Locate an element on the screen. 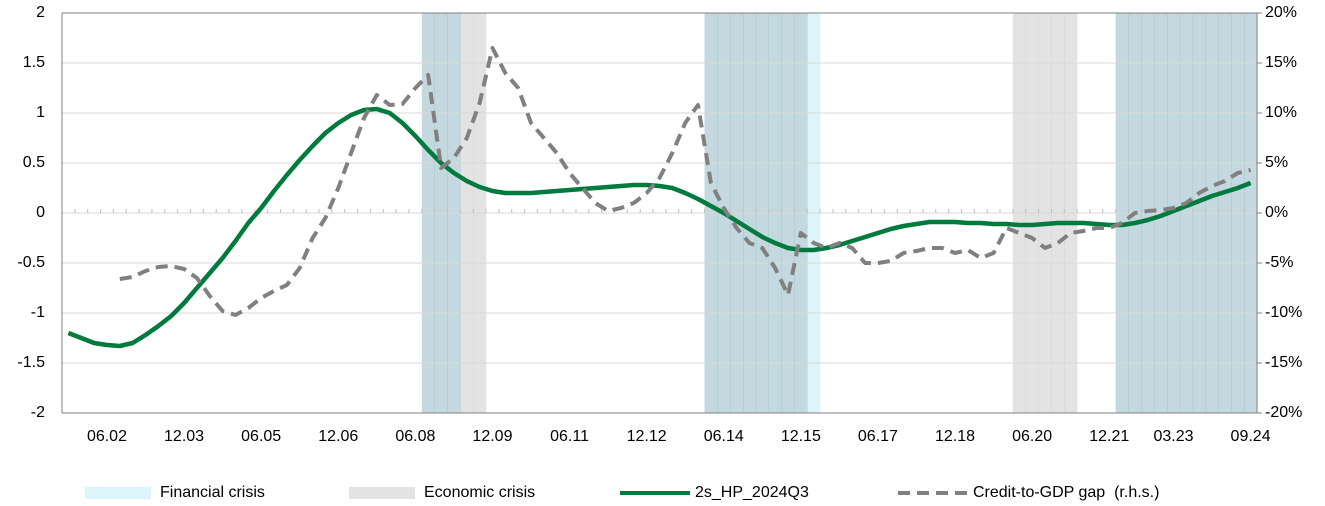 This screenshot has width=1325, height=506. y-tick-label: 2 is located at coordinates (40, 12).